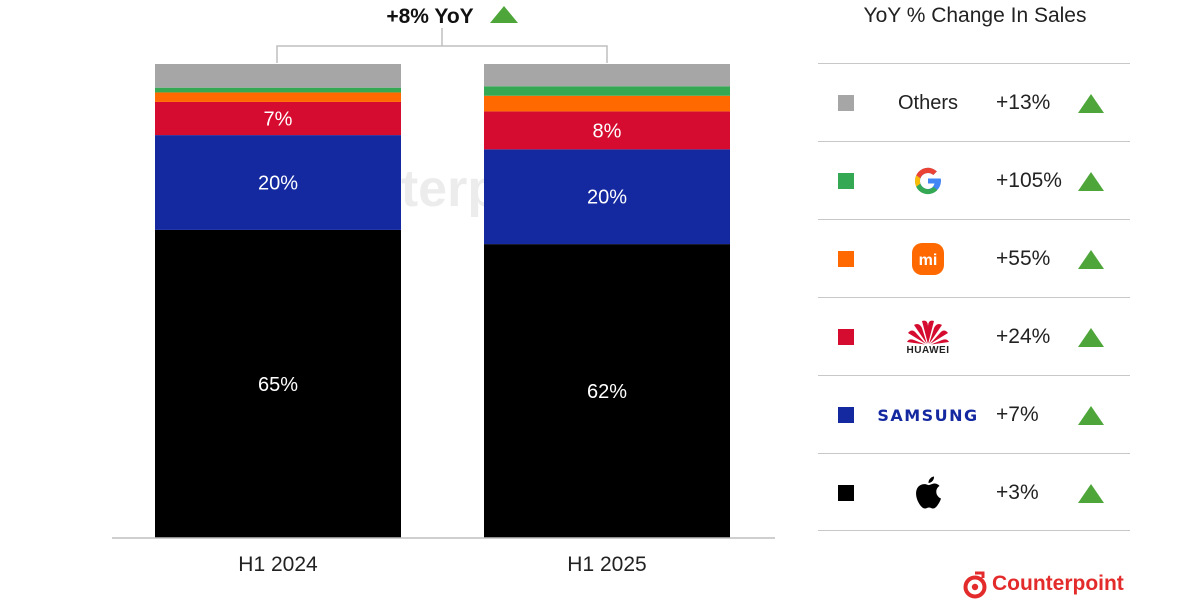  What do you see at coordinates (928, 350) in the screenshot?
I see `huawei-logo-text: HUAWEI` at bounding box center [928, 350].